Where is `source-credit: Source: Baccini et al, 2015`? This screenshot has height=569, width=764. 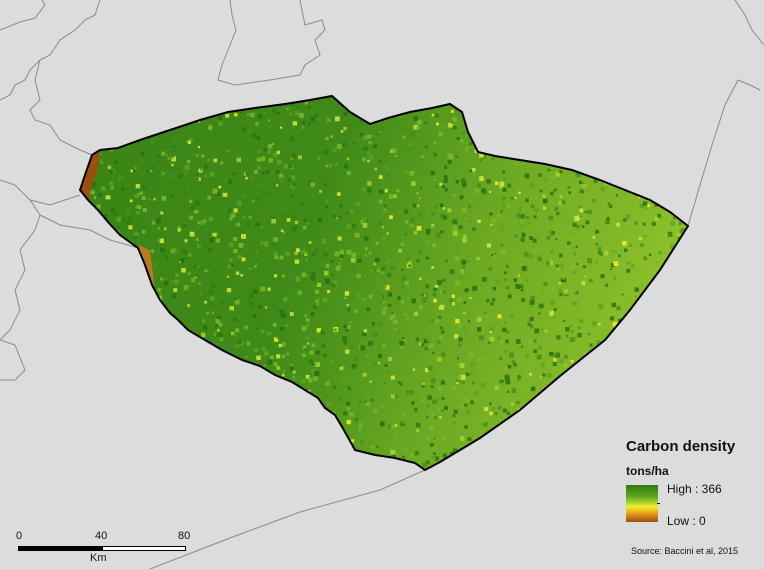
source-credit: Source: Baccini et al, 2015 is located at coordinates (685, 551).